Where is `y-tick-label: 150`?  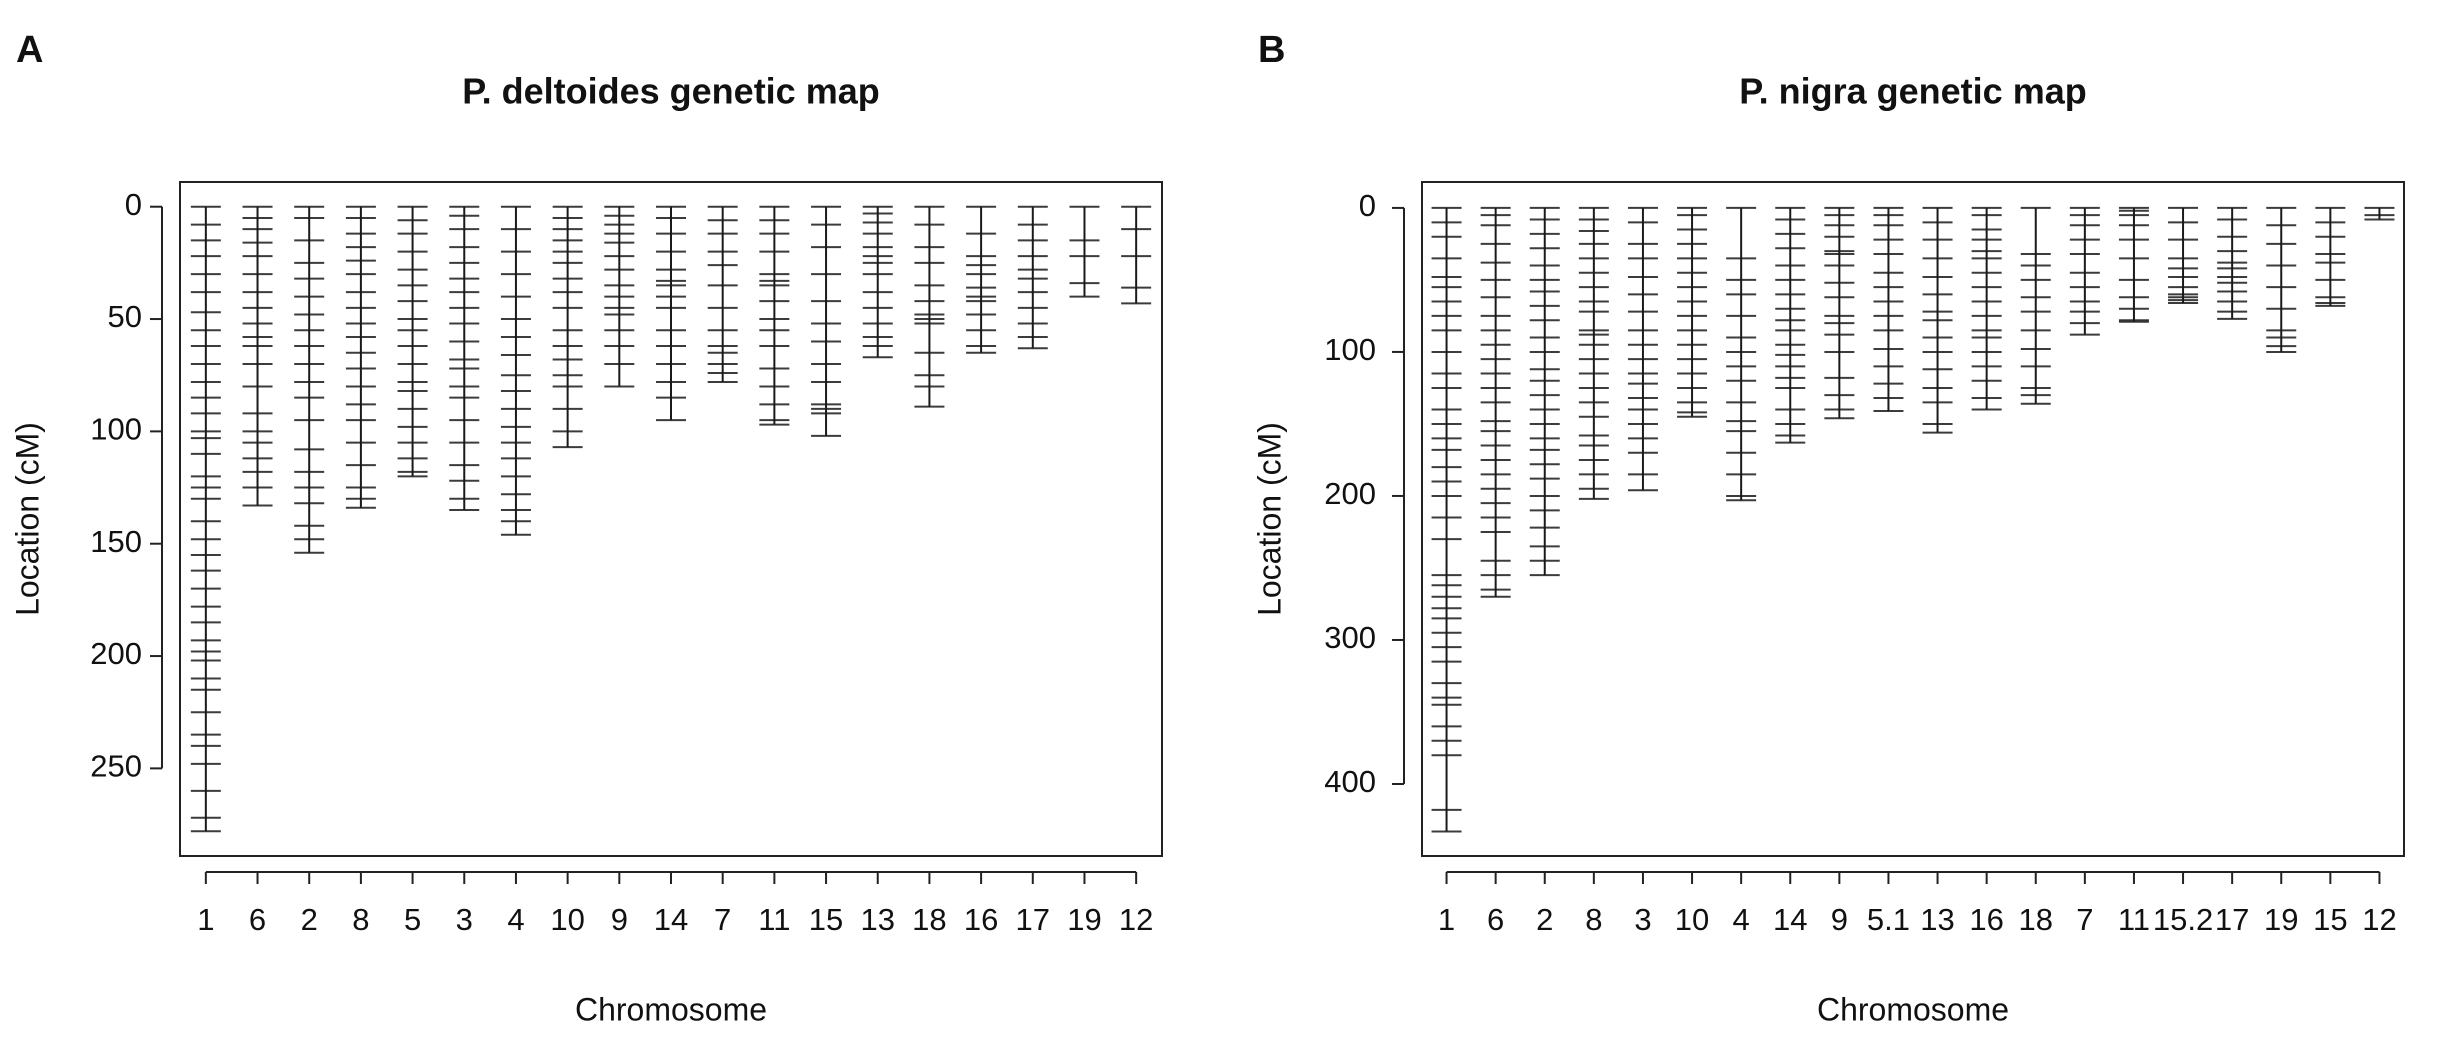 y-tick-label: 150 is located at coordinates (116, 541).